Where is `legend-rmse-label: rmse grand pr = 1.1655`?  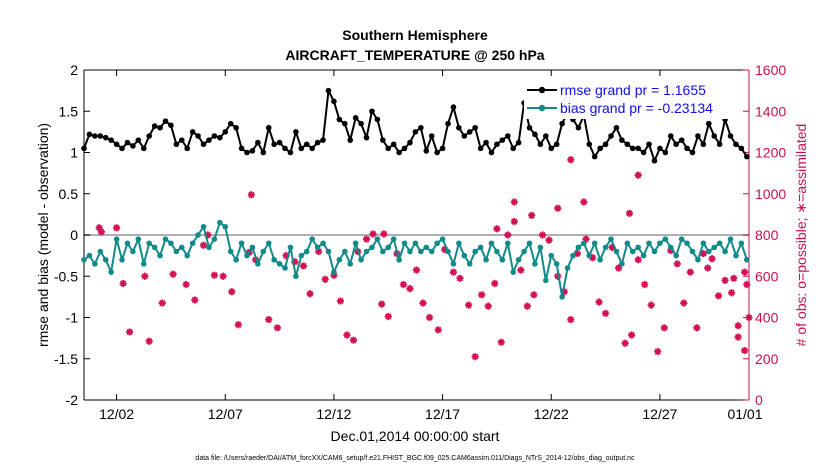 legend-rmse-label: rmse grand pr = 1.1655 is located at coordinates (633, 90).